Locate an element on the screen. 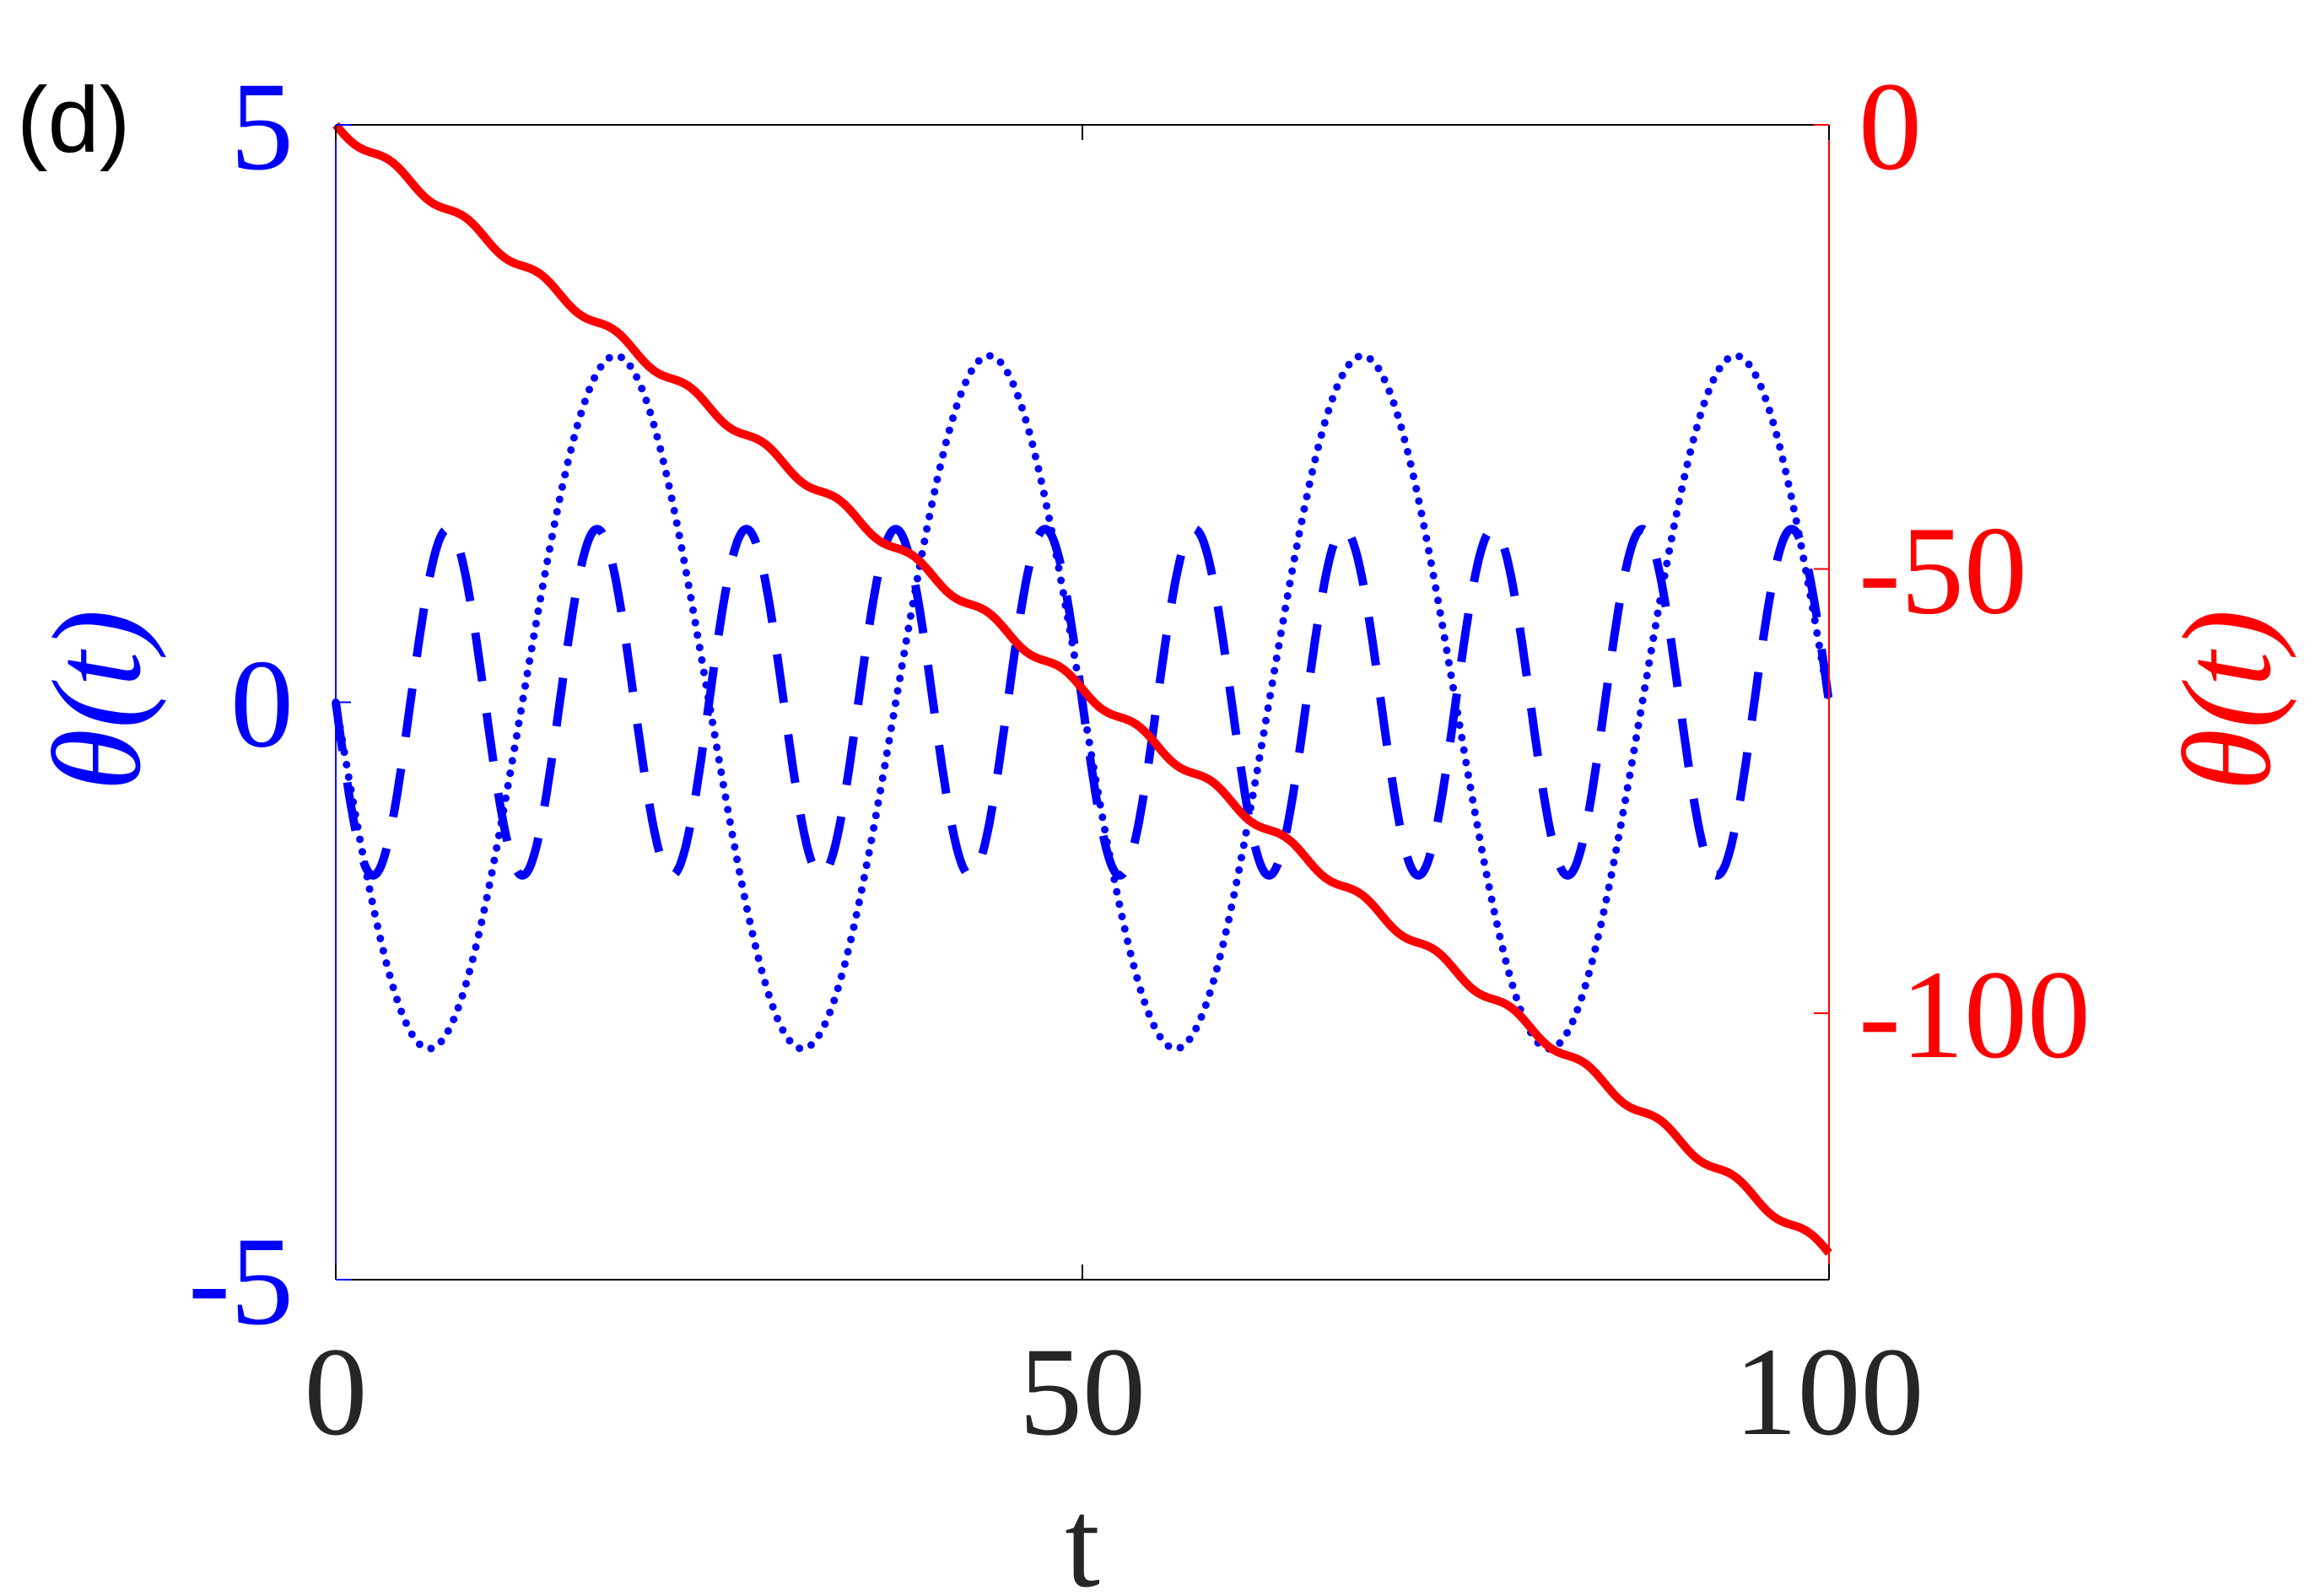  left-y-tick-label: 0 is located at coordinates (262, 704).